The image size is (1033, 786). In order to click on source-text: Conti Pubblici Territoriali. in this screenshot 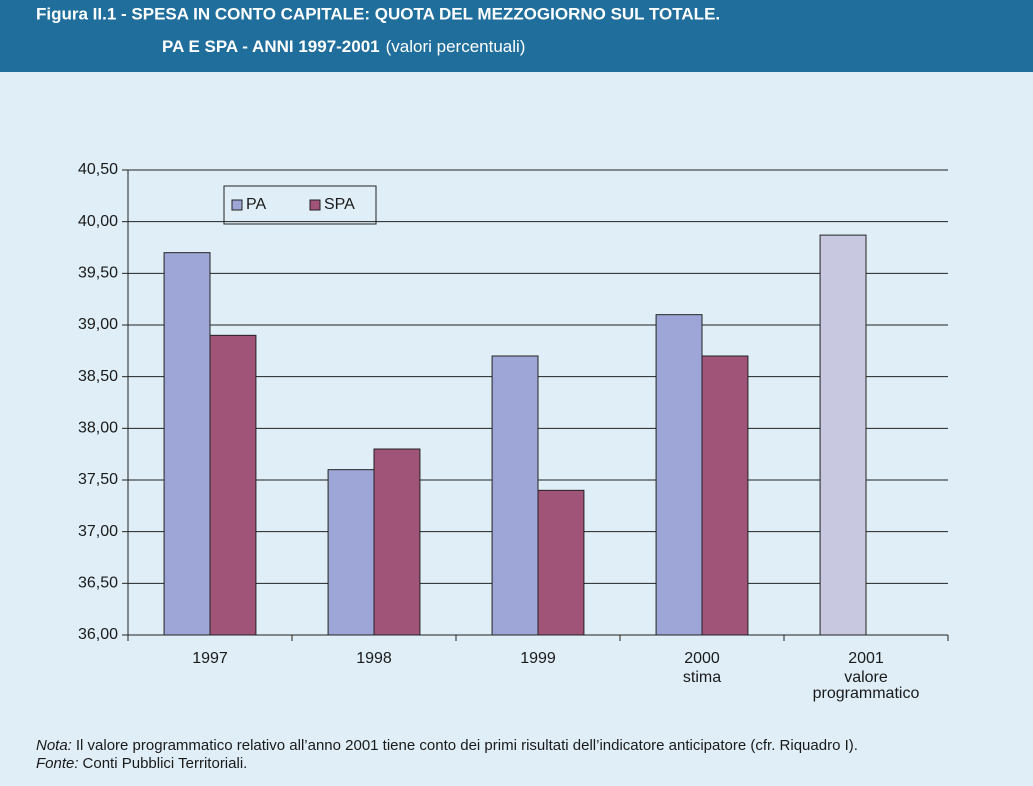, I will do `click(165, 763)`.